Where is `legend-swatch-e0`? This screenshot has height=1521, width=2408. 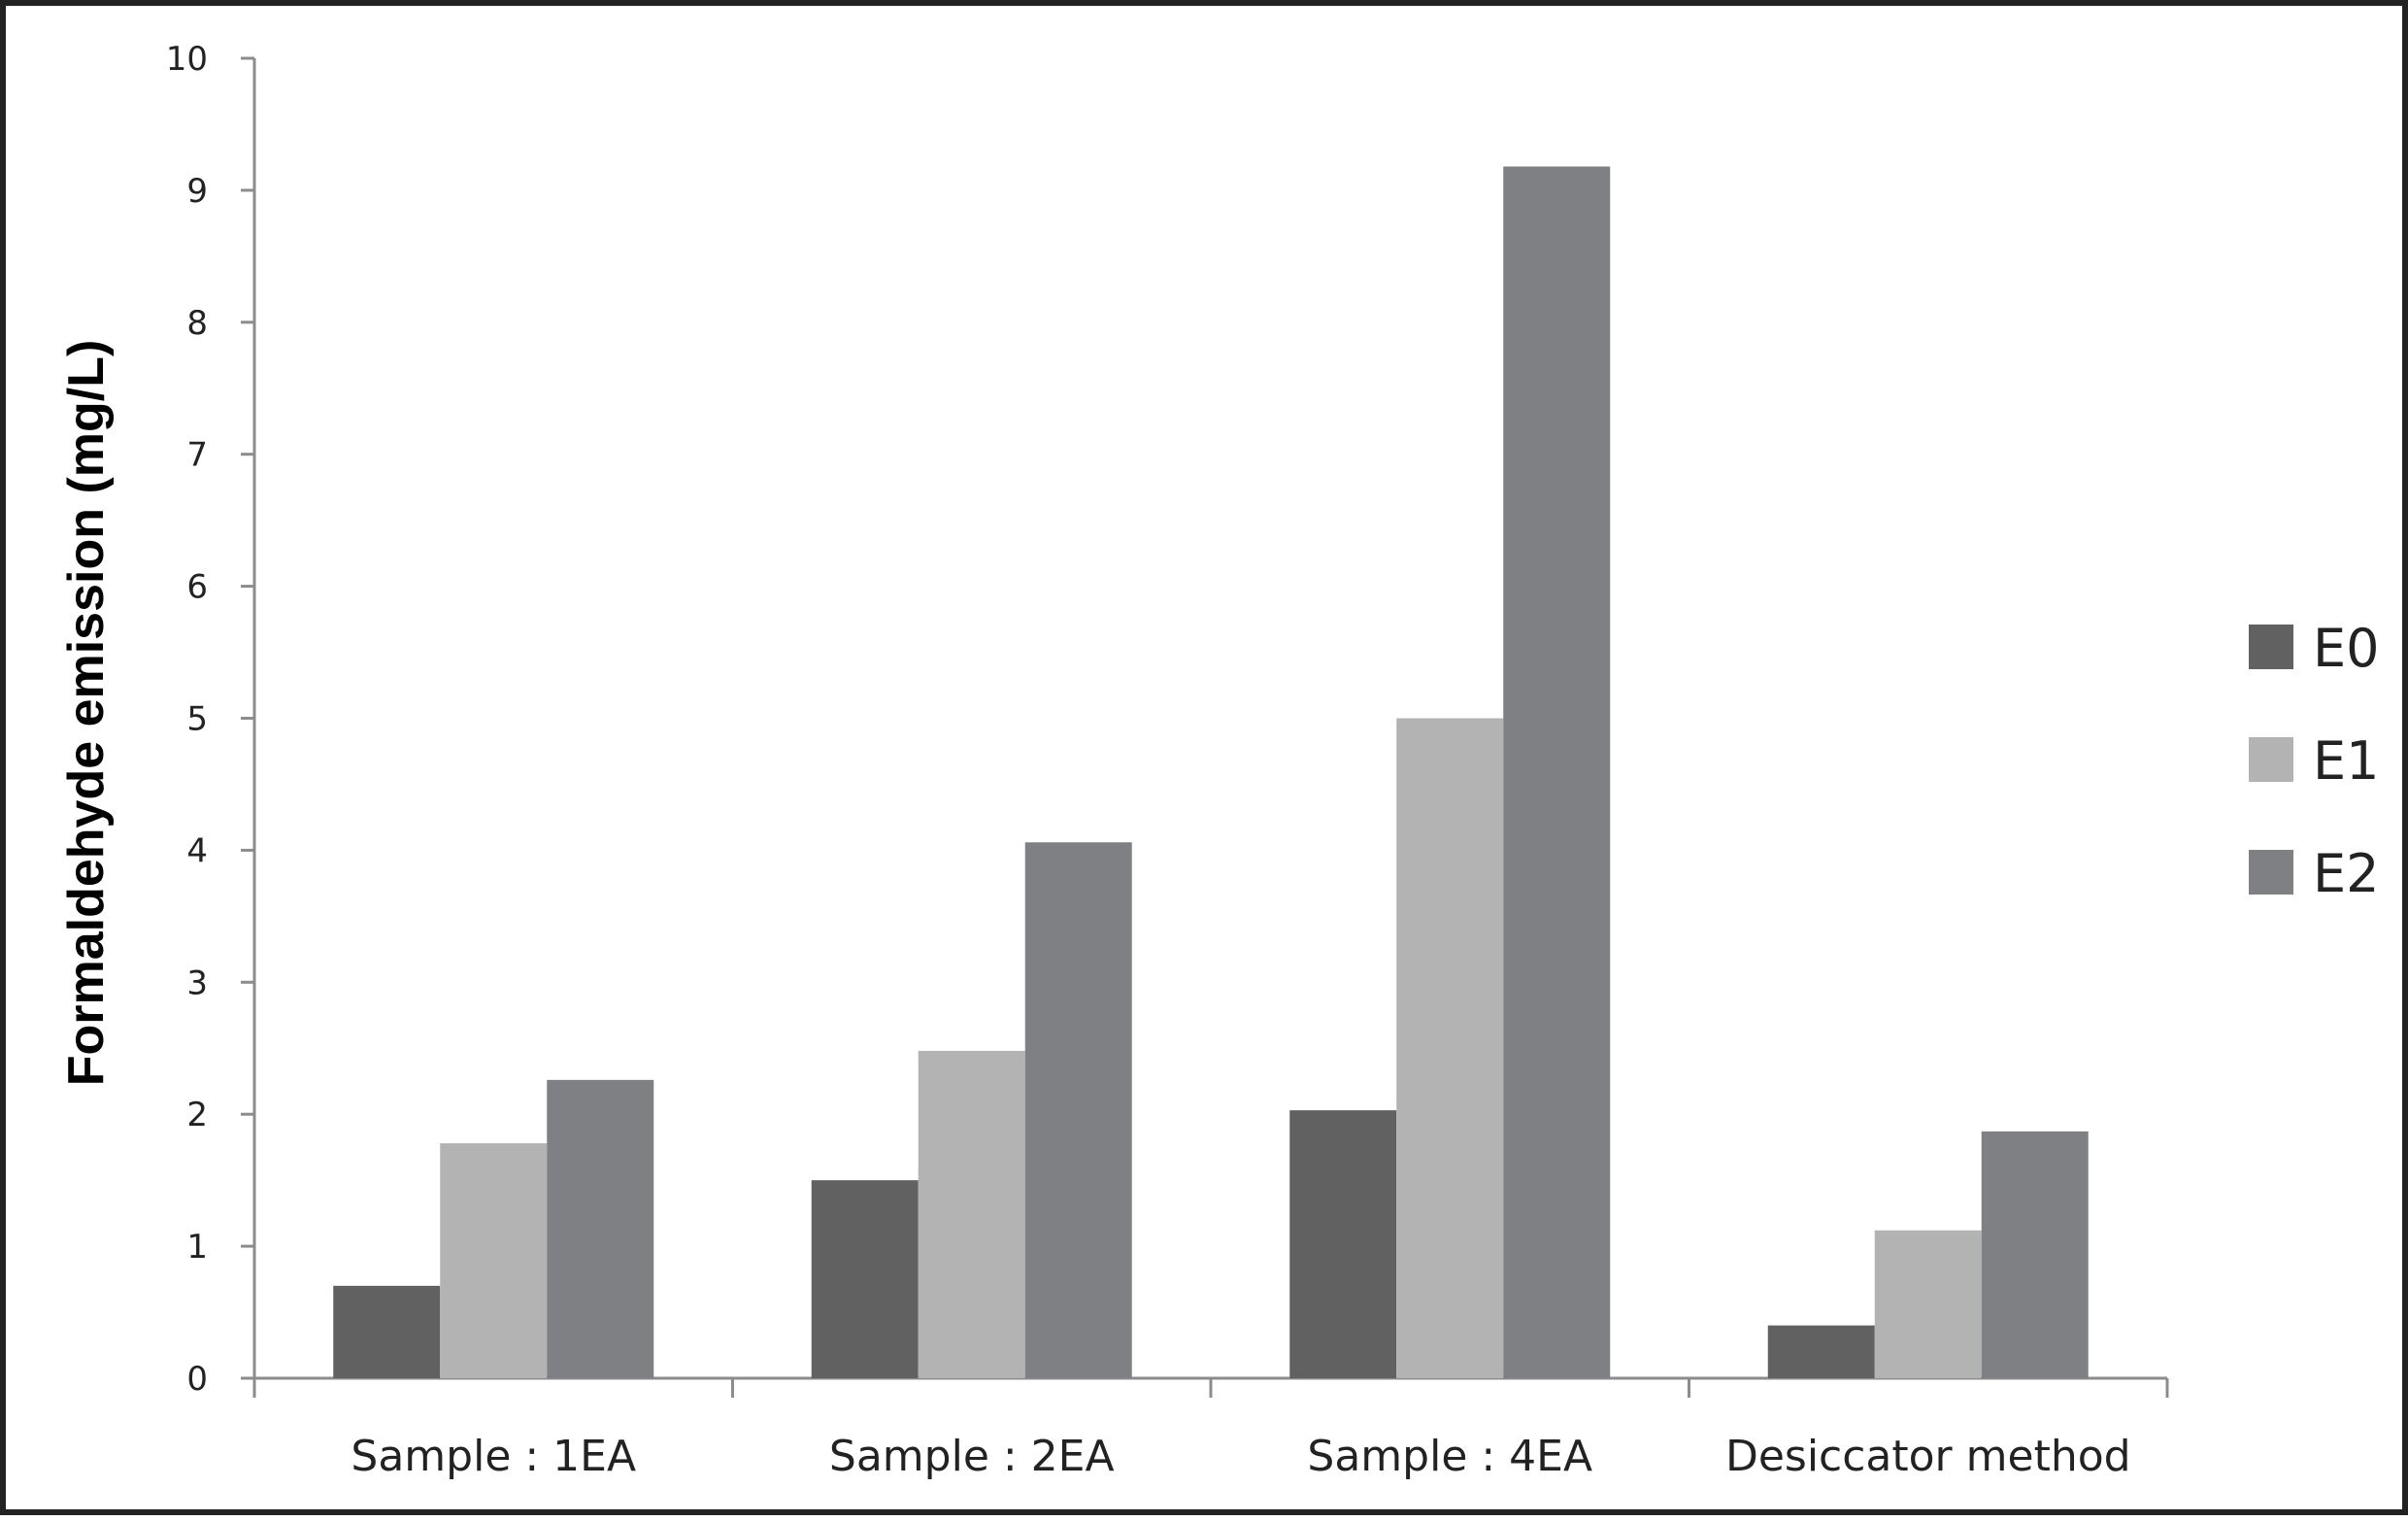
legend-swatch-e0 is located at coordinates (2271, 647).